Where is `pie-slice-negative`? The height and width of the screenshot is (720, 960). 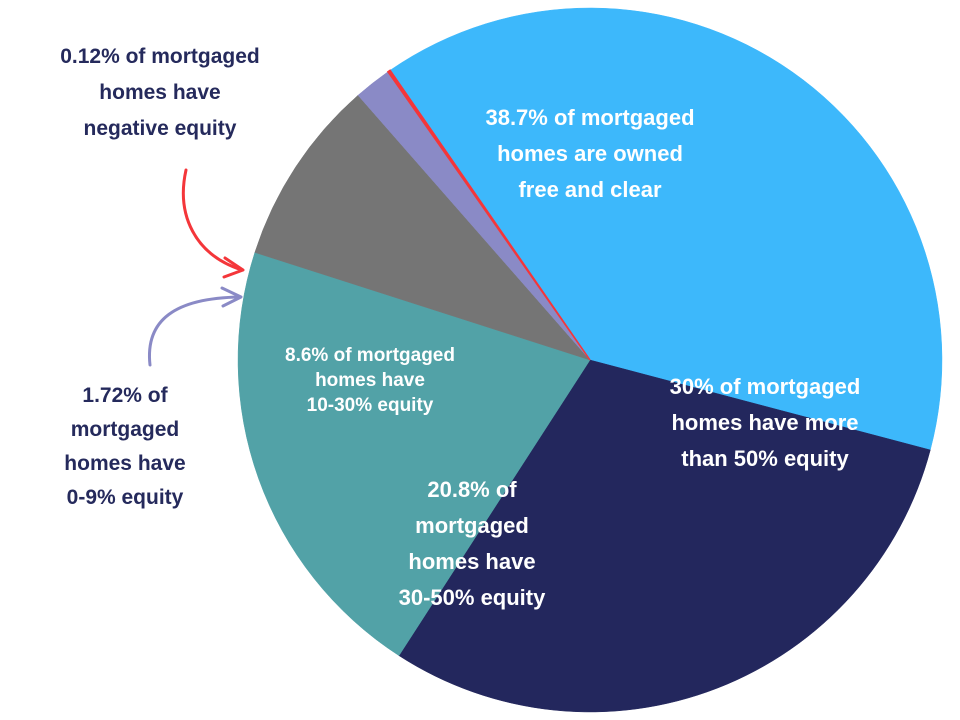 pie-slice-negative is located at coordinates (488, 215).